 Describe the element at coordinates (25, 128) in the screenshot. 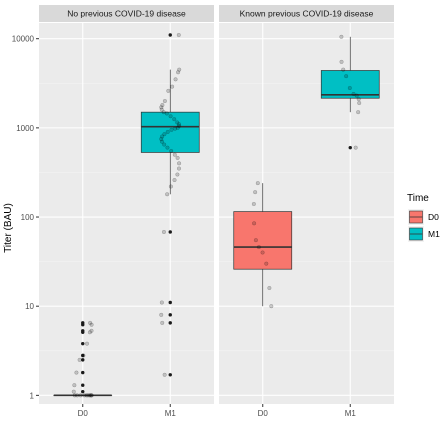

I see `y-tick-label: 1000` at that location.